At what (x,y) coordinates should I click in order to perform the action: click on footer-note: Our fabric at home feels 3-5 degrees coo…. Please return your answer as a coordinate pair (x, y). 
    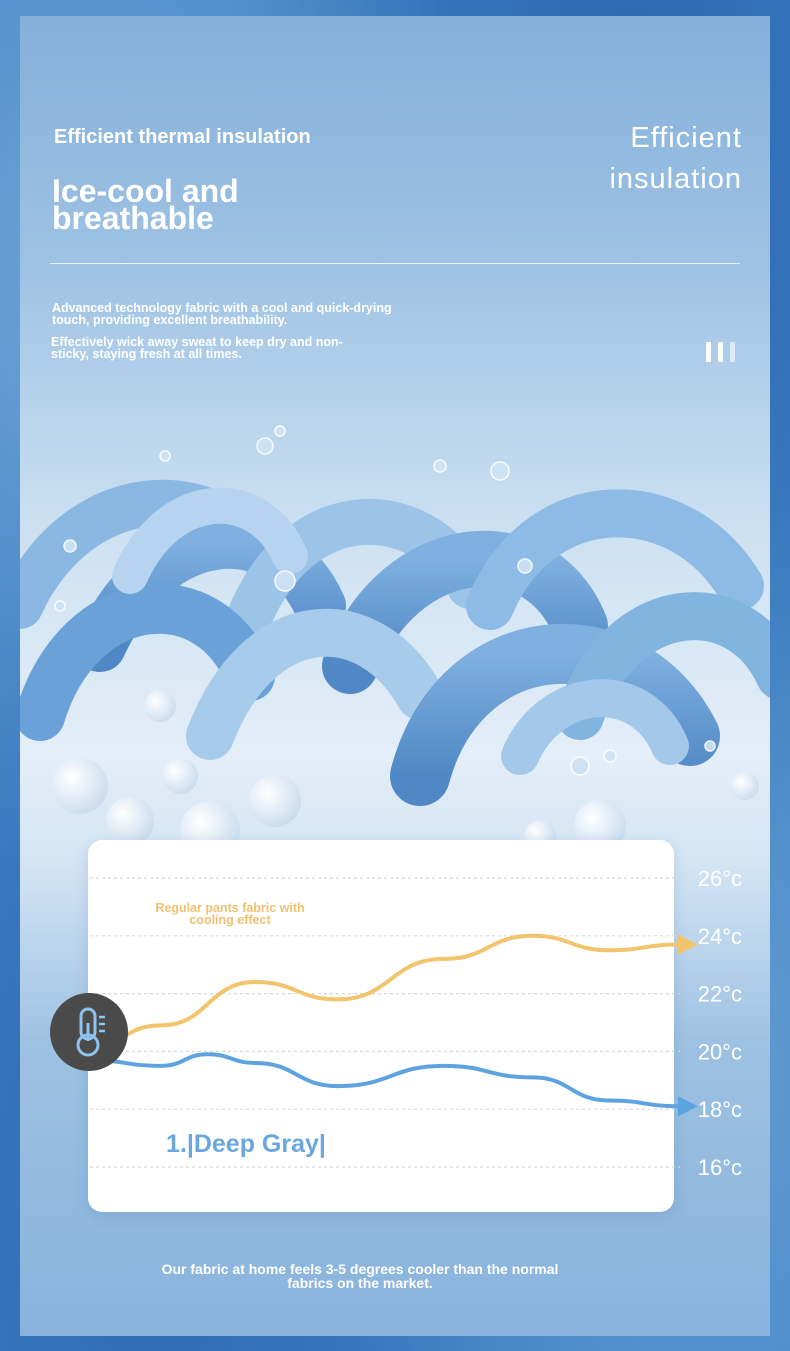
    Looking at the image, I should click on (360, 1276).